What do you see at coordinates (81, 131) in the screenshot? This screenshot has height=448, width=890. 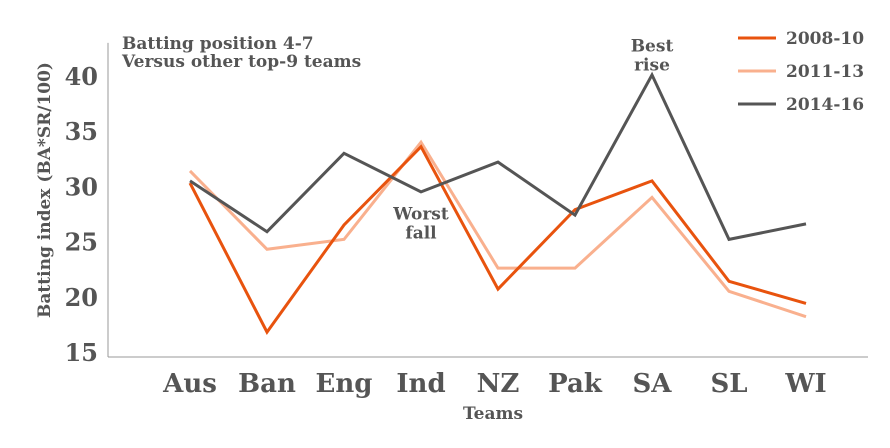 I see `y-tick-label: 35` at bounding box center [81, 131].